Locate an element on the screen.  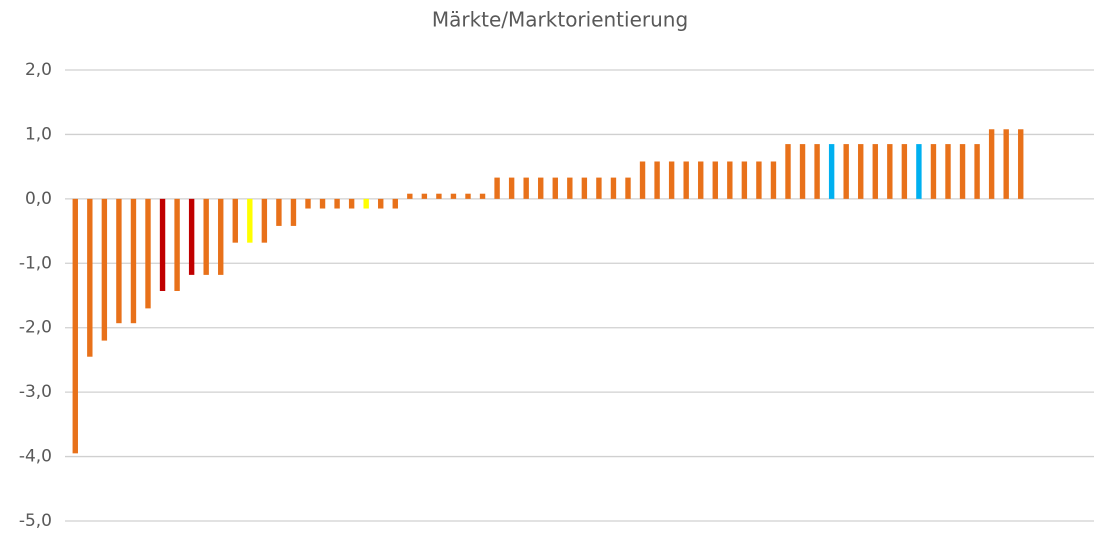
y-tick-label: -3,0 is located at coordinates (35, 392).